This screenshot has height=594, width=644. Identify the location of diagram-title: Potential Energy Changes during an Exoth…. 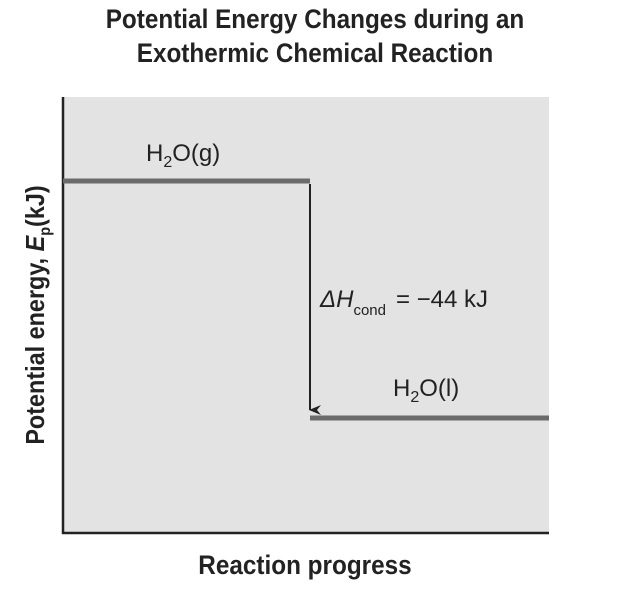
(315, 36).